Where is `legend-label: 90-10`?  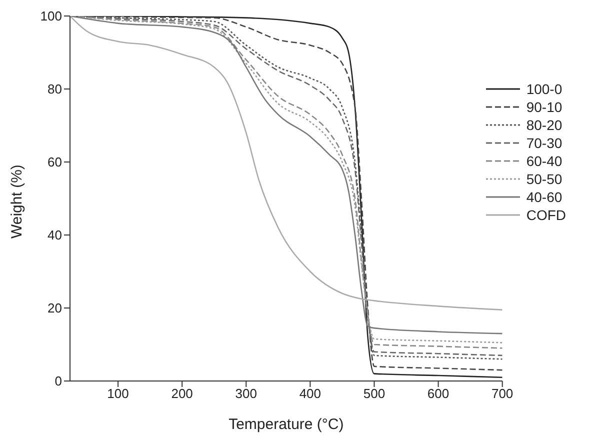 legend-label: 90-10 is located at coordinates (544, 107).